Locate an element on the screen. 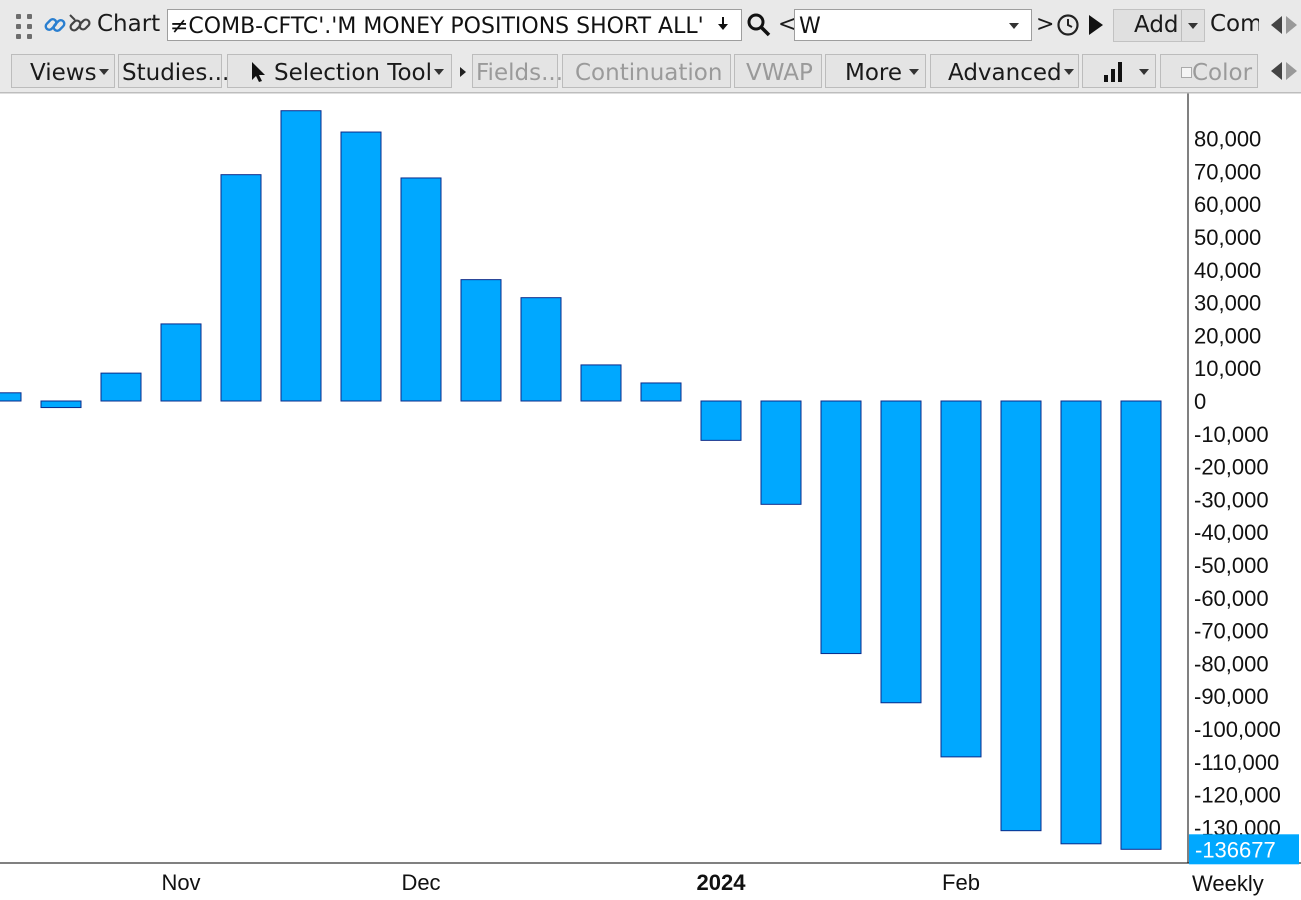  x-tick-label: Dec is located at coordinates (420, 882).